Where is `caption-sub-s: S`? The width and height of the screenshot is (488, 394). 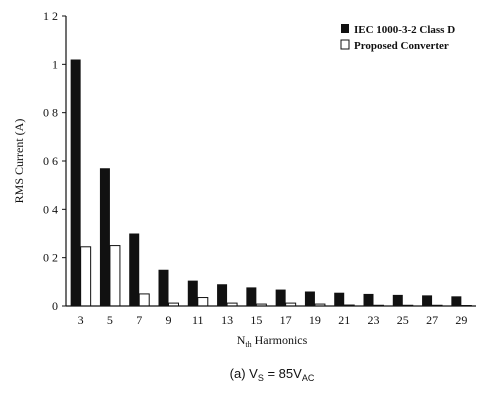
caption-sub-s: S is located at coordinates (261, 378).